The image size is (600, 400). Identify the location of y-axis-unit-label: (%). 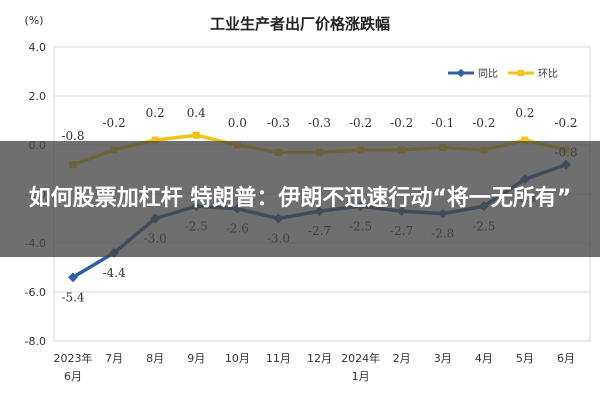
(33, 20).